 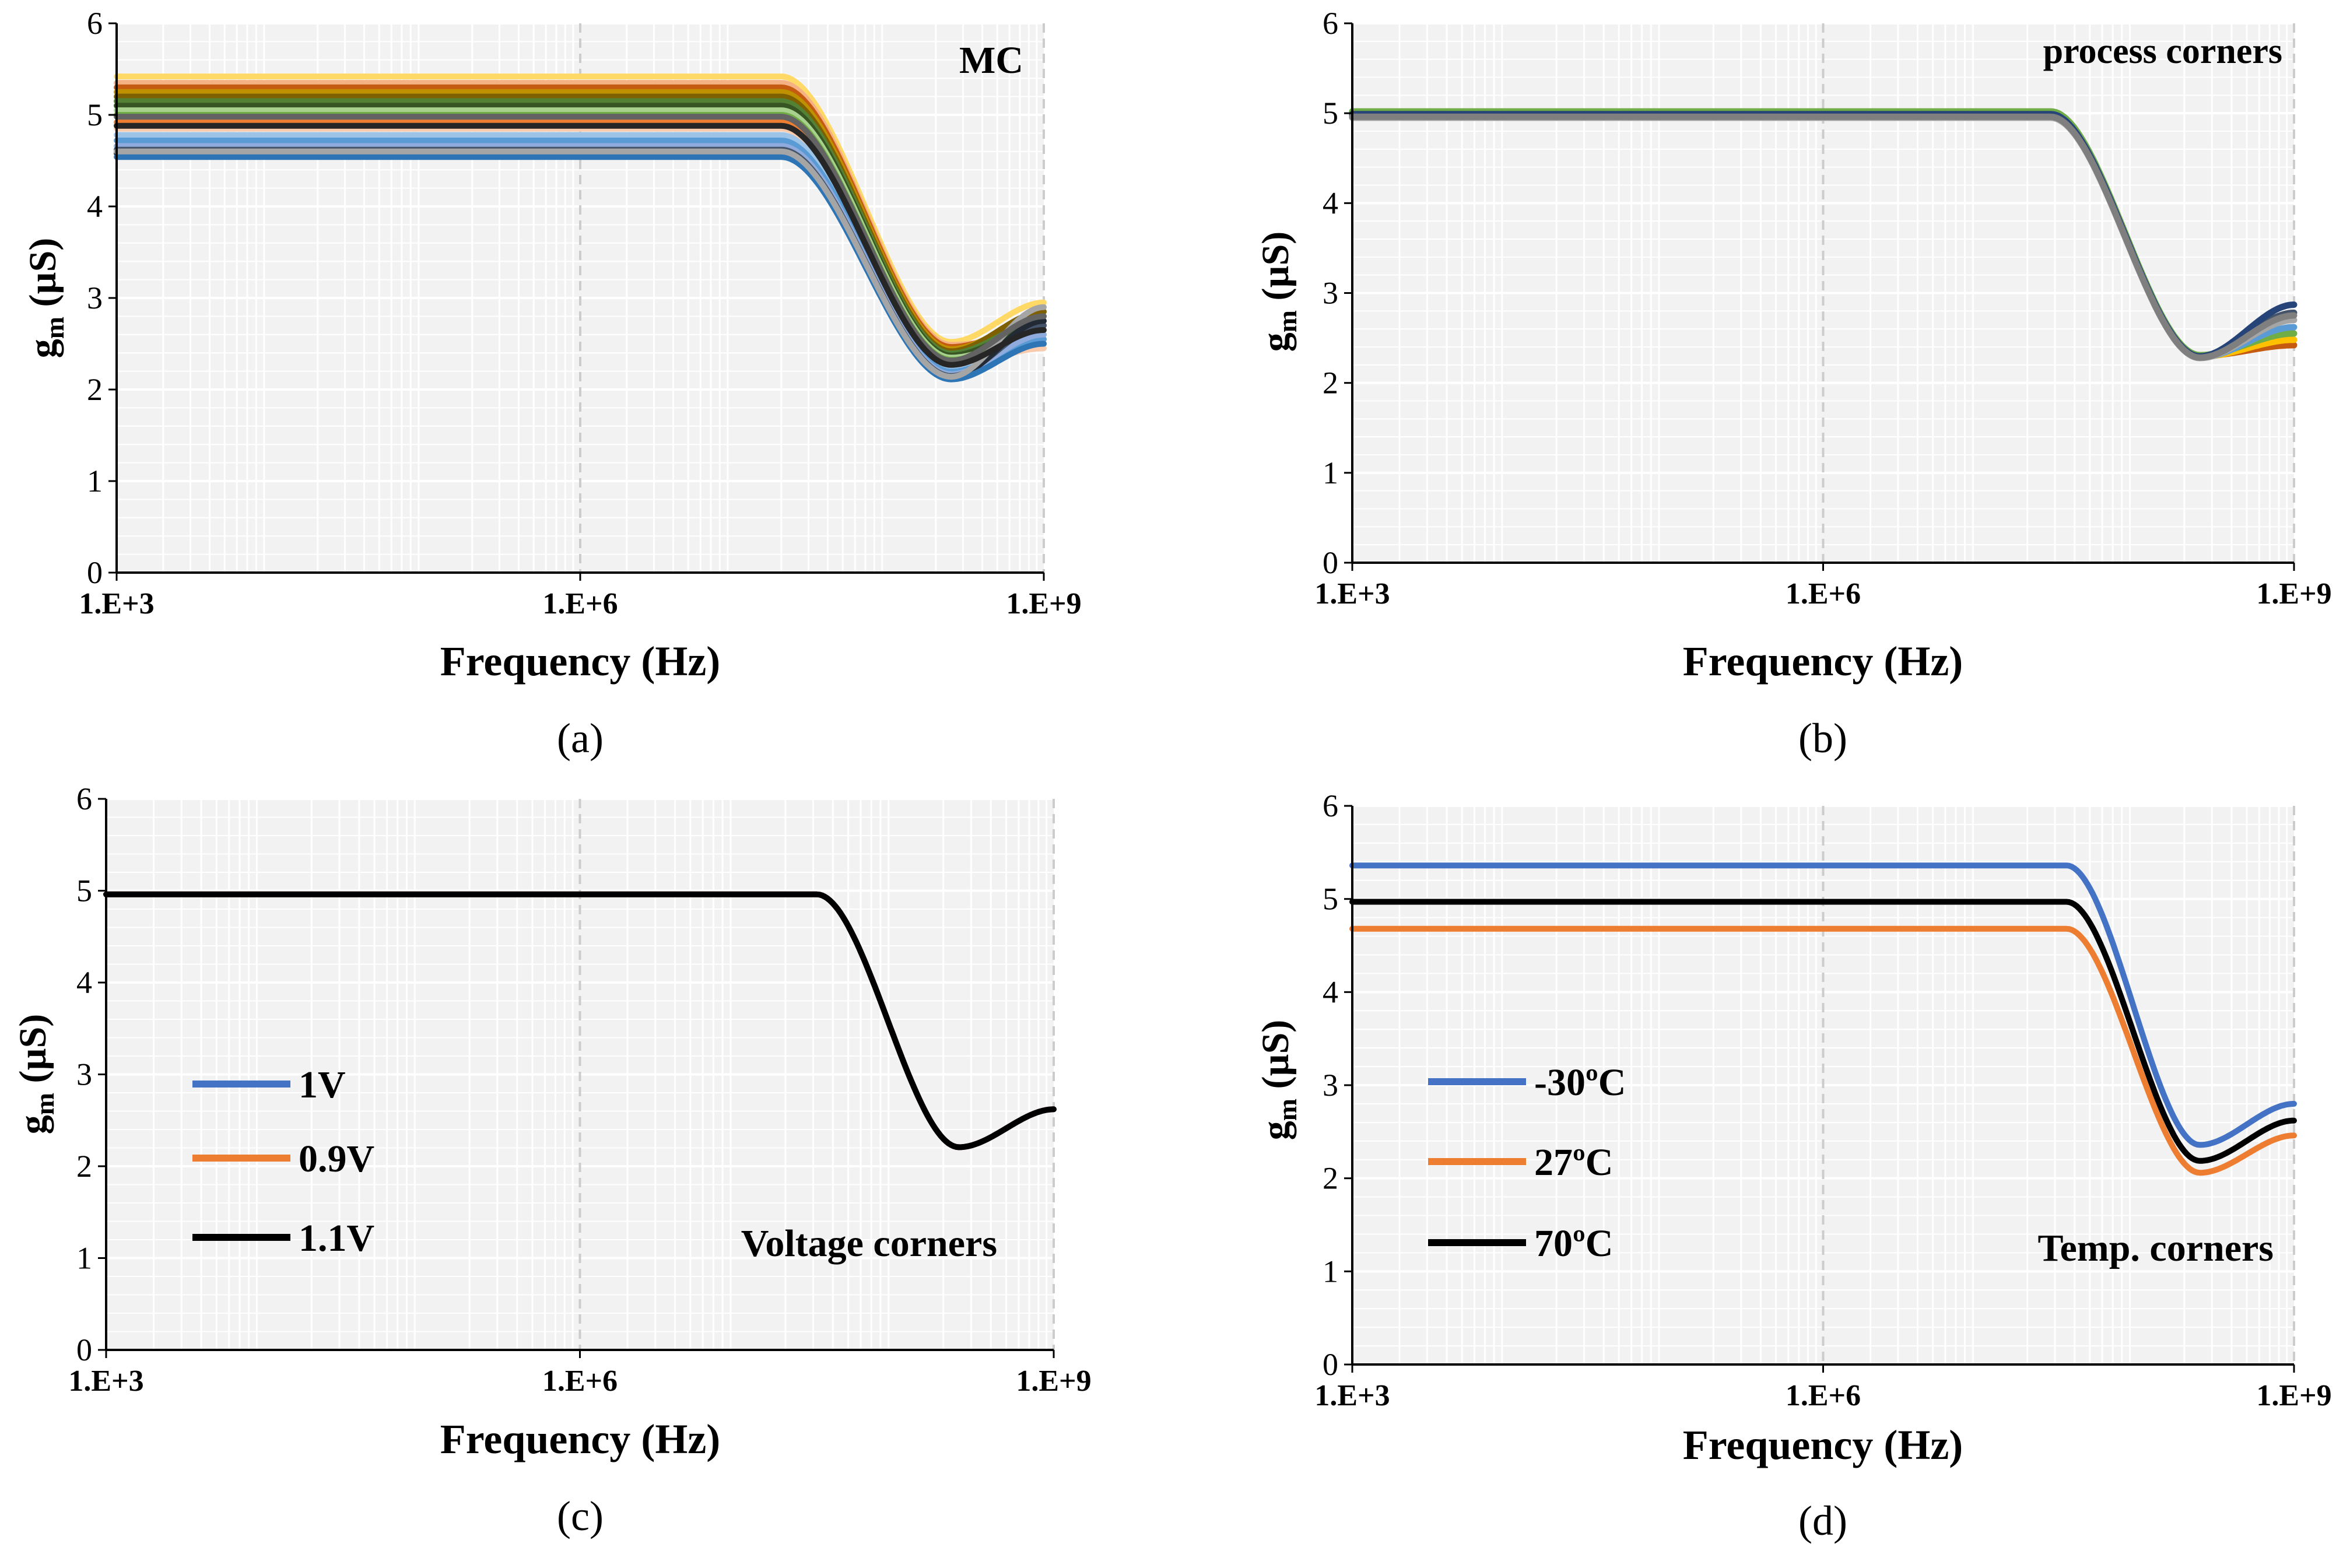 I want to click on series-line-1-1V, so click(x=580, y=1020).